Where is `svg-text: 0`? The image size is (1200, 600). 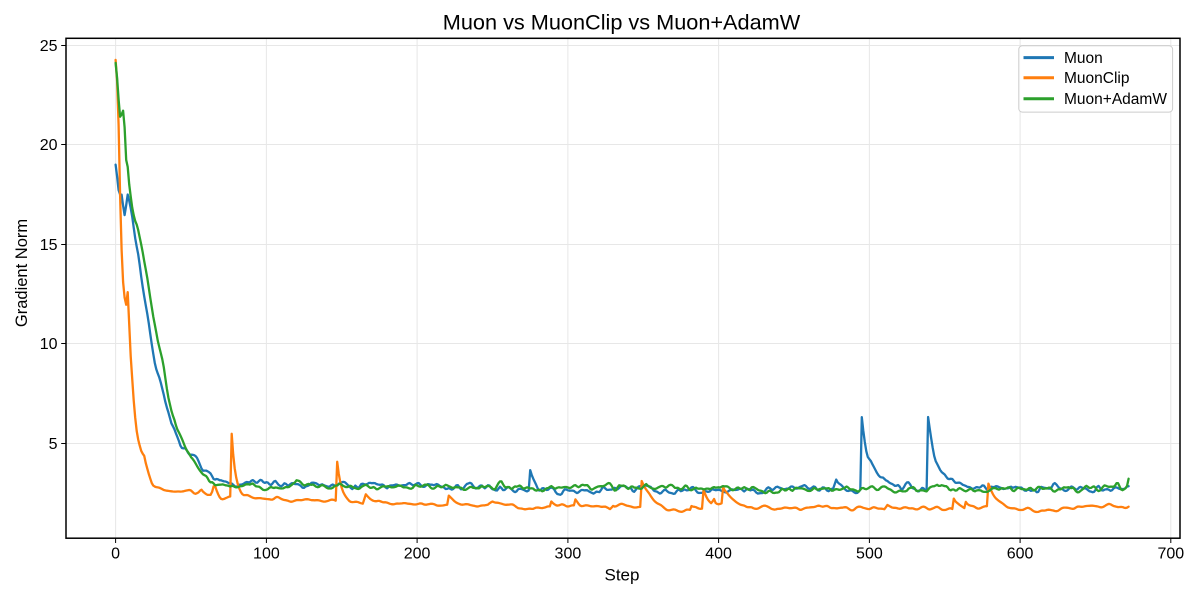
svg-text: 0 is located at coordinates (115, 554).